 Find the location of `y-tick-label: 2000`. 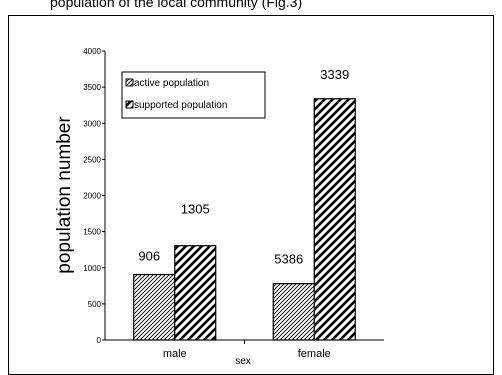

y-tick-label: 2000 is located at coordinates (92, 196).